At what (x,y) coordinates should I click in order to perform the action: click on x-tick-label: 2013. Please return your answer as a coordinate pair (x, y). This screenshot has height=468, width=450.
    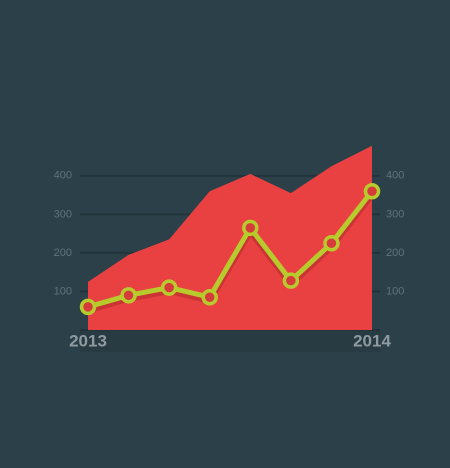
    Looking at the image, I should click on (88, 340).